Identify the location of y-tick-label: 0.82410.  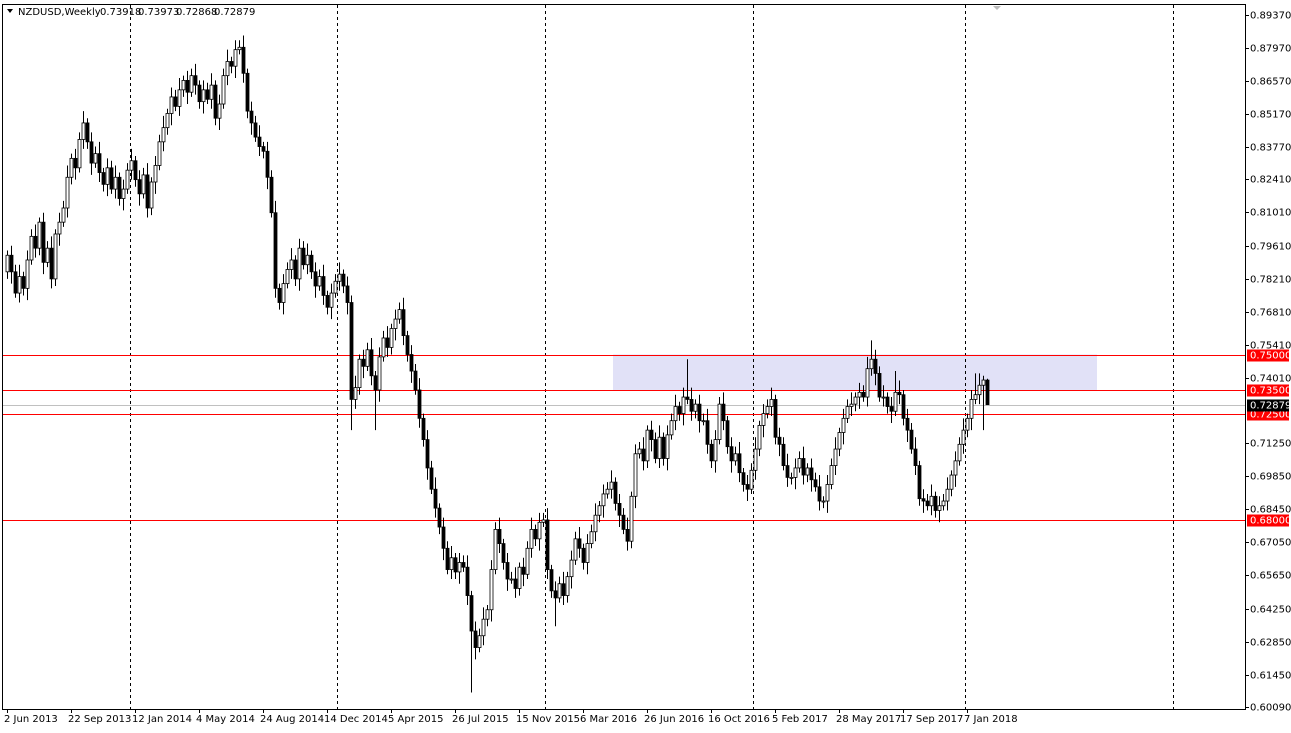
(1270, 180).